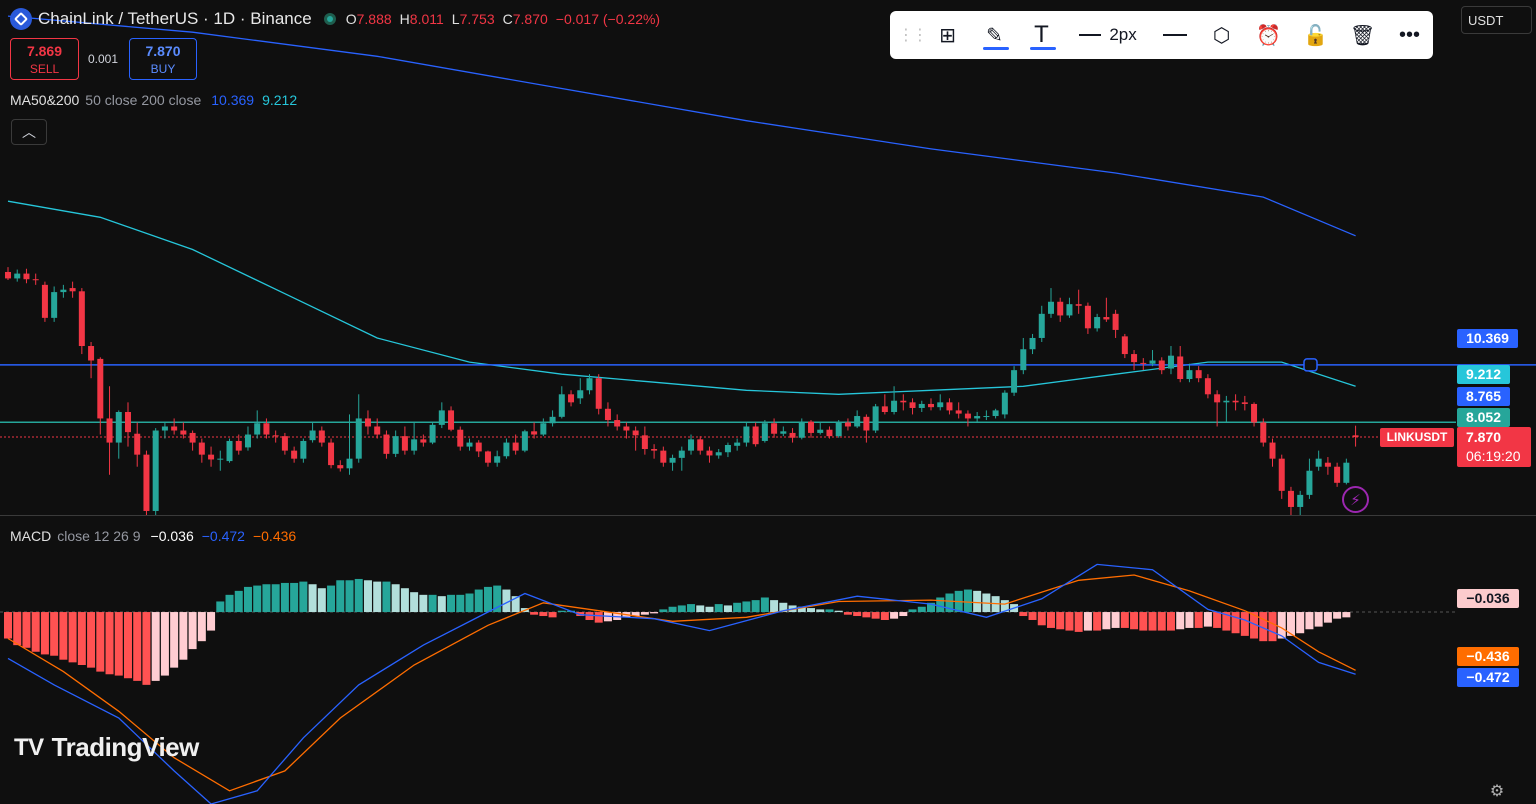 This screenshot has height=804, width=1536. What do you see at coordinates (99, 536) in the screenshot?
I see `macd-indicator-params: close 12 26 9` at bounding box center [99, 536].